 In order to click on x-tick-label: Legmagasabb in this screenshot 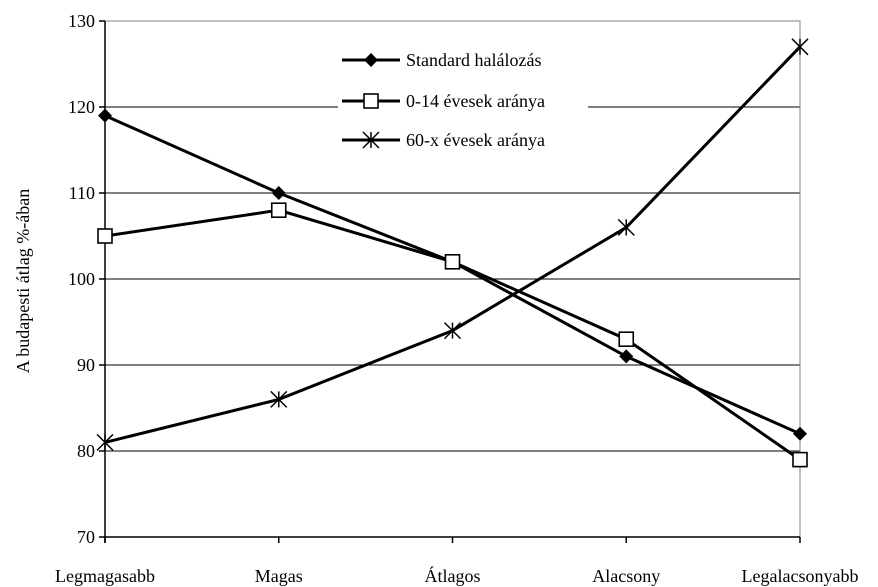, I will do `click(105, 576)`.